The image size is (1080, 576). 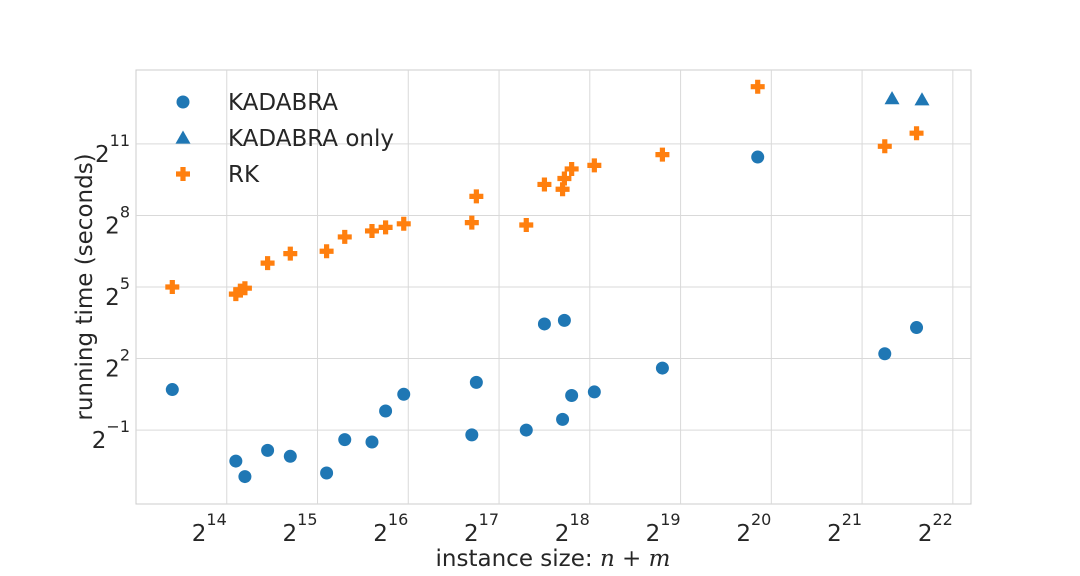 What do you see at coordinates (111, 435) in the screenshot?
I see `y-tick-label: 2−1` at bounding box center [111, 435].